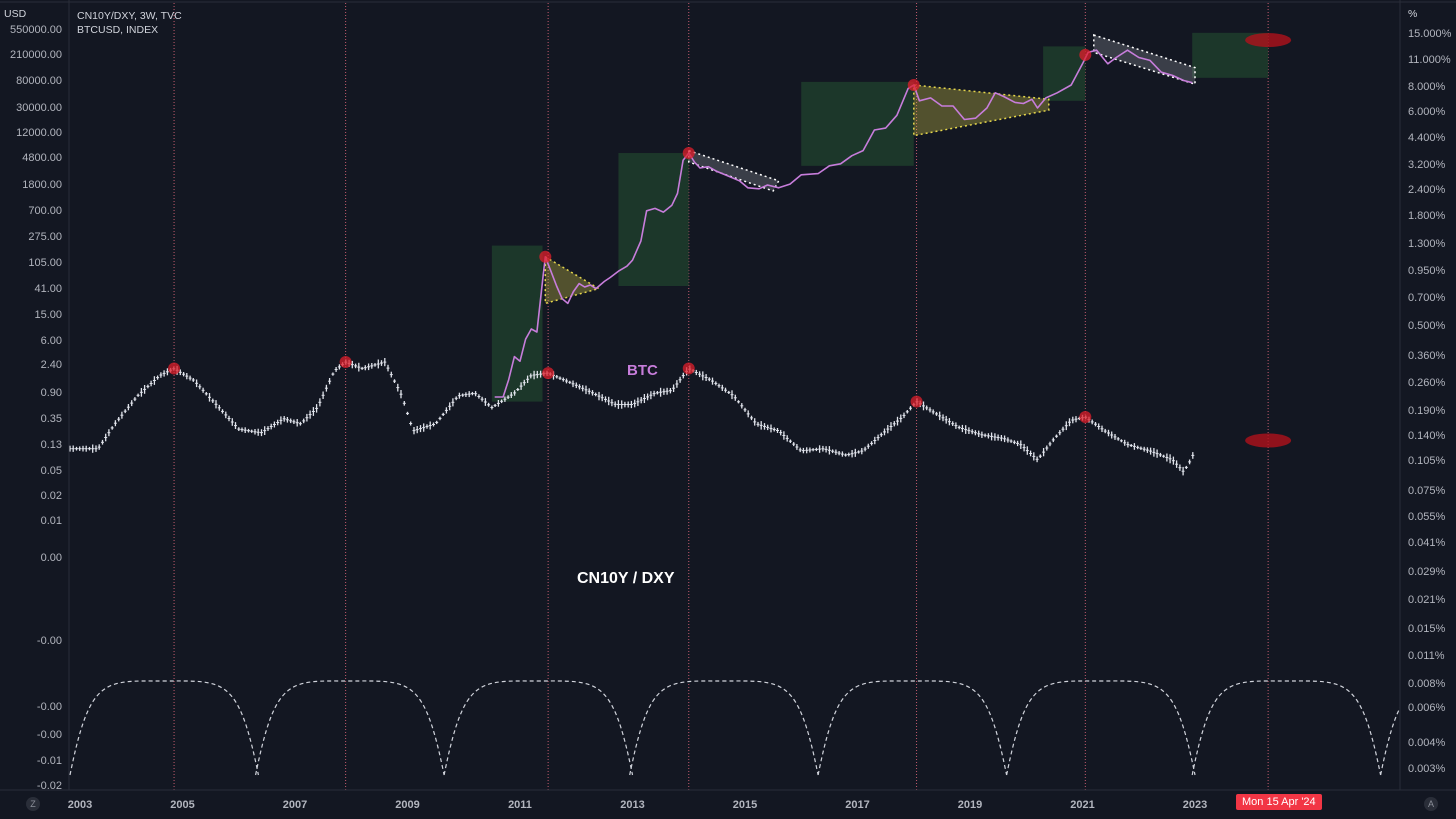 The image size is (1456, 819). What do you see at coordinates (1427, 112) in the screenshot?
I see `right-axis-tick: 6.000%` at bounding box center [1427, 112].